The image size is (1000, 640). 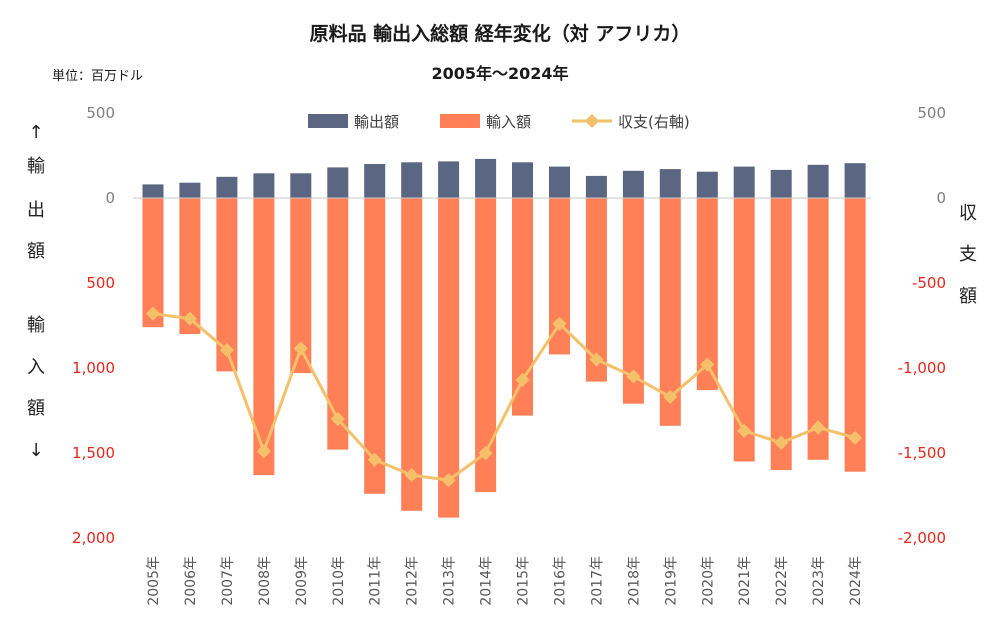 What do you see at coordinates (339, 581) in the screenshot?
I see `x-tick-label: 2010年` at bounding box center [339, 581].